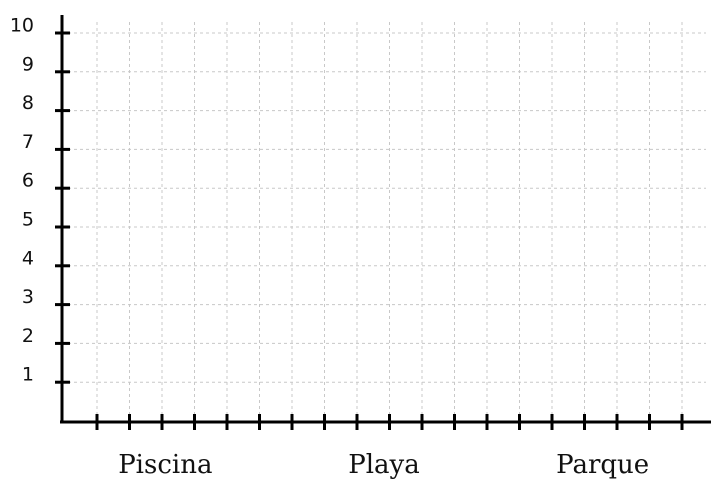 The height and width of the screenshot is (487, 711). I want to click on y-tick-label: 10, so click(22, 26).